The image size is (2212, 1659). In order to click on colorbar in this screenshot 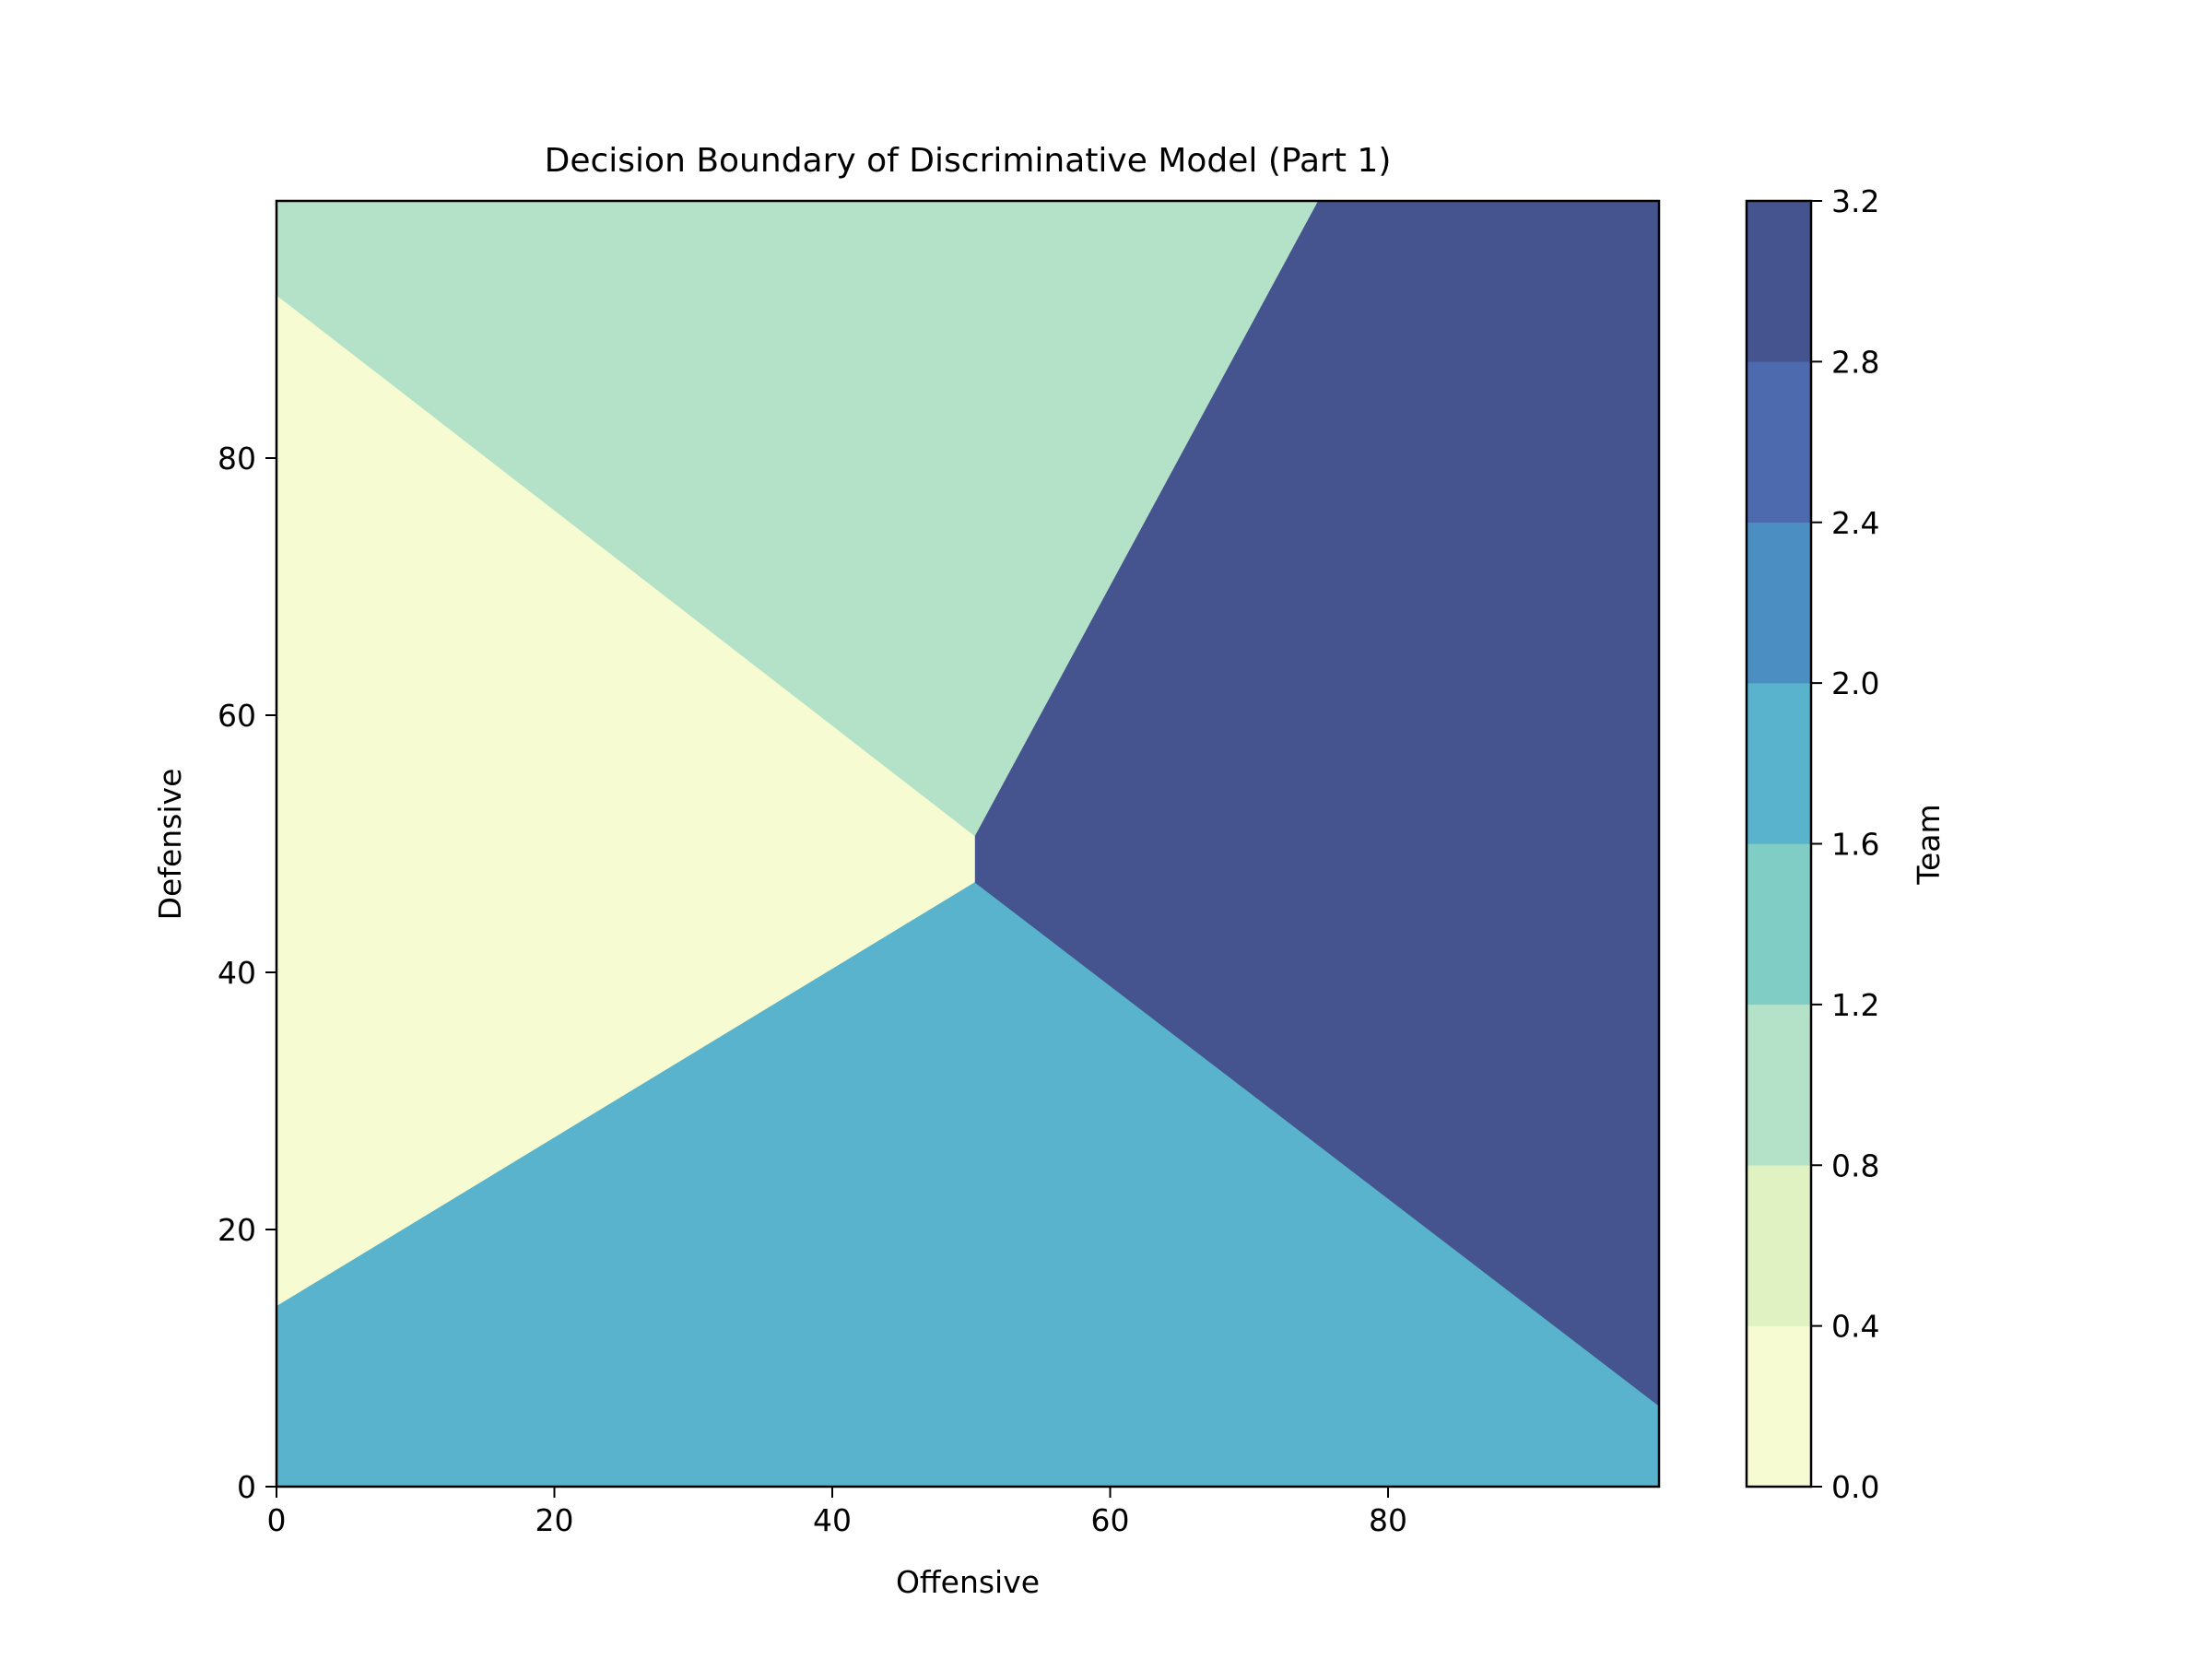, I will do `click(1779, 844)`.